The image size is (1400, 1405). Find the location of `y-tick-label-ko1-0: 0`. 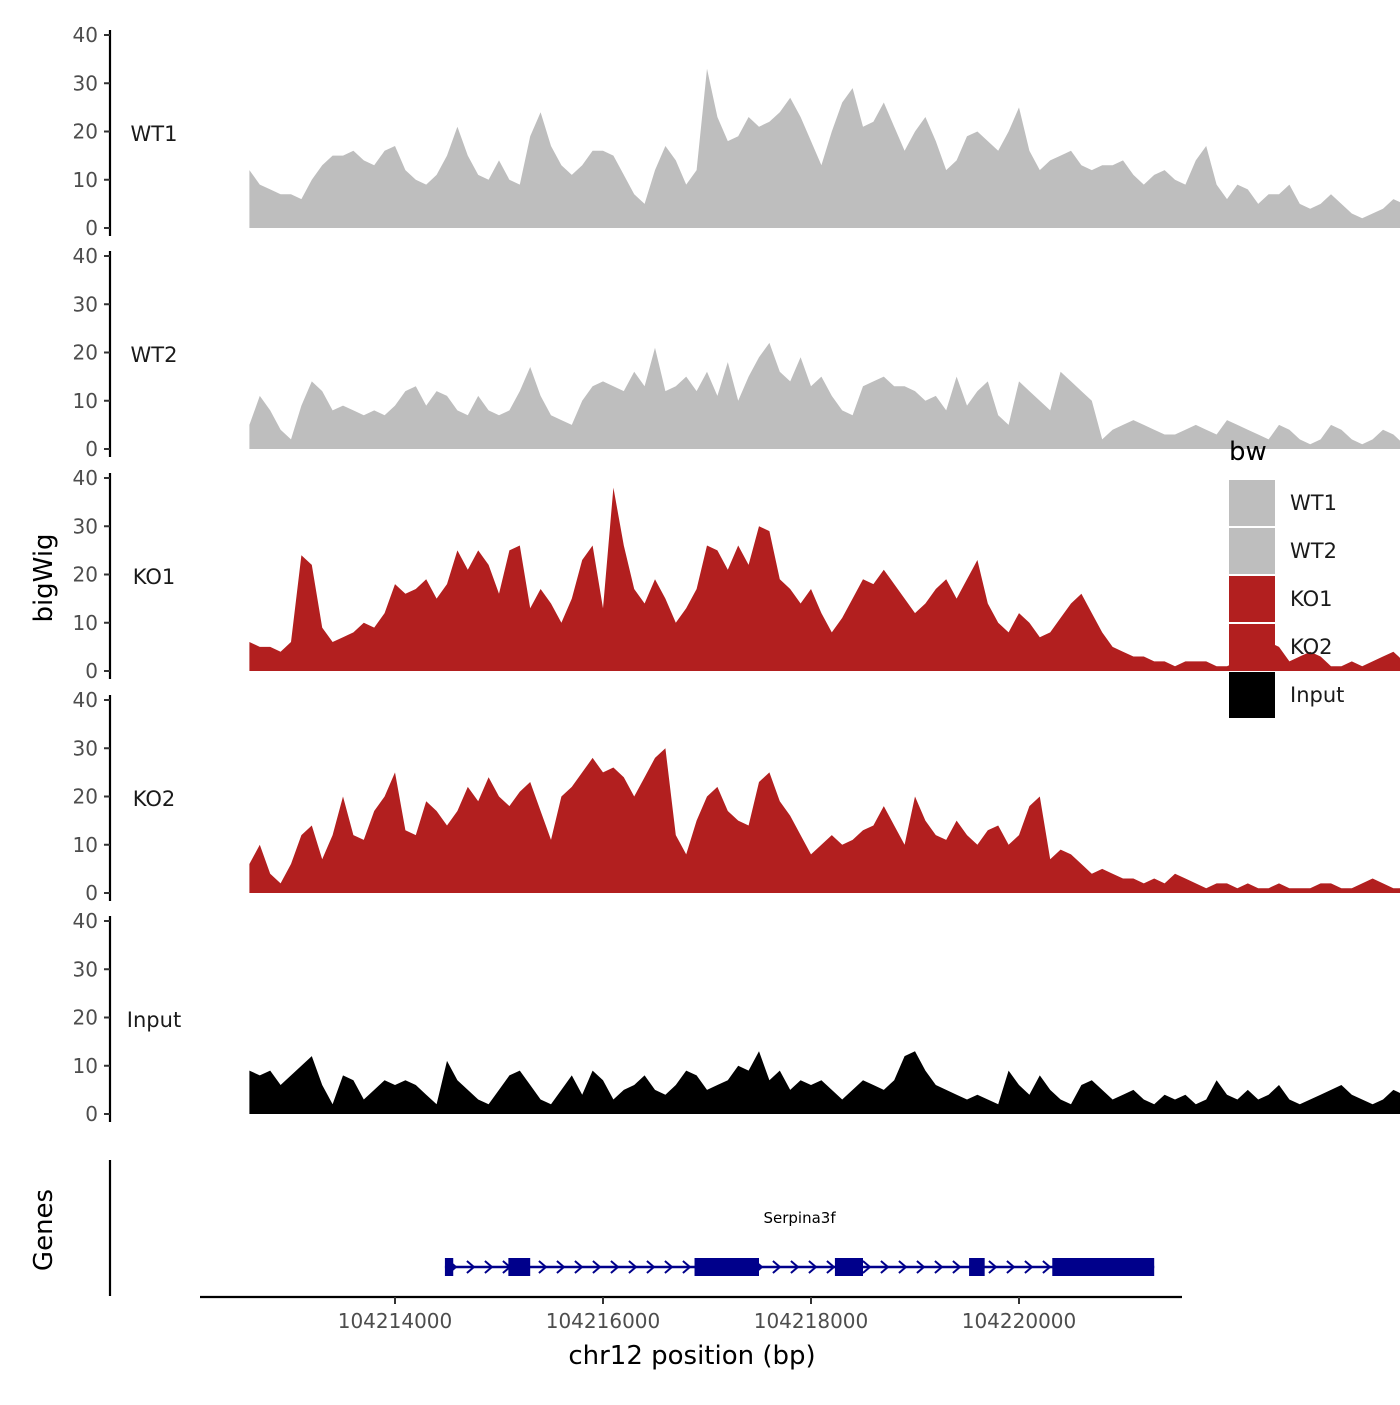

y-tick-label-ko1-0: 0 is located at coordinates (91, 671).